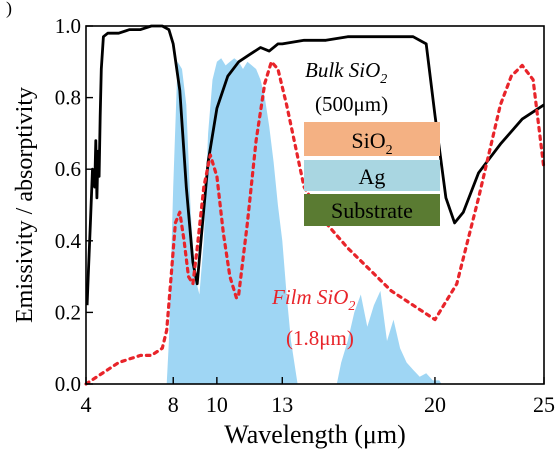  What do you see at coordinates (544, 404) in the screenshot?
I see `x-tick-label: 25` at bounding box center [544, 404].